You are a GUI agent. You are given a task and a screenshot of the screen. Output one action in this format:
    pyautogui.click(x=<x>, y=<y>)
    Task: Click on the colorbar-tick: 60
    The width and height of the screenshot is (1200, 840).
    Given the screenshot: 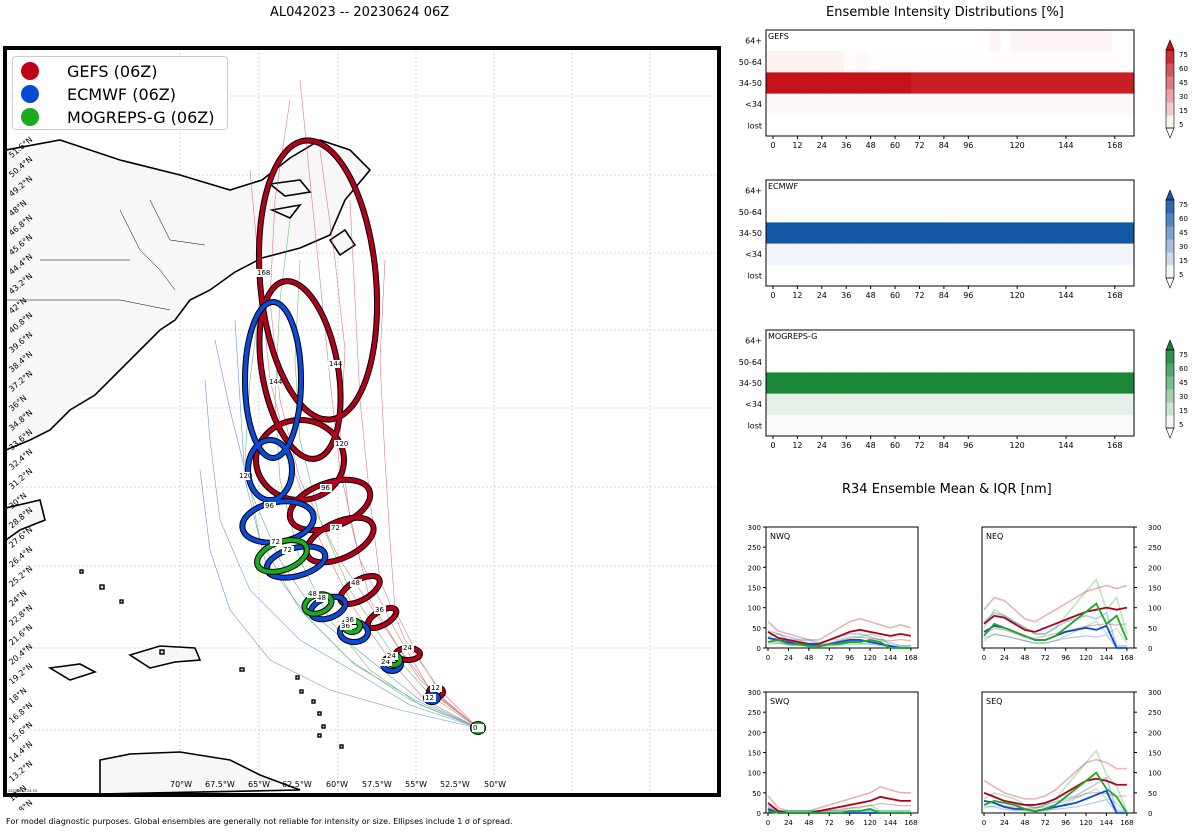 What is the action you would take?
    pyautogui.click(x=1183, y=369)
    